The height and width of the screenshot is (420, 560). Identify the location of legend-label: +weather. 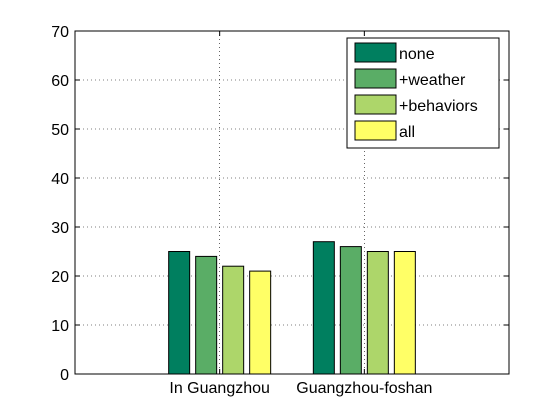
(432, 80).